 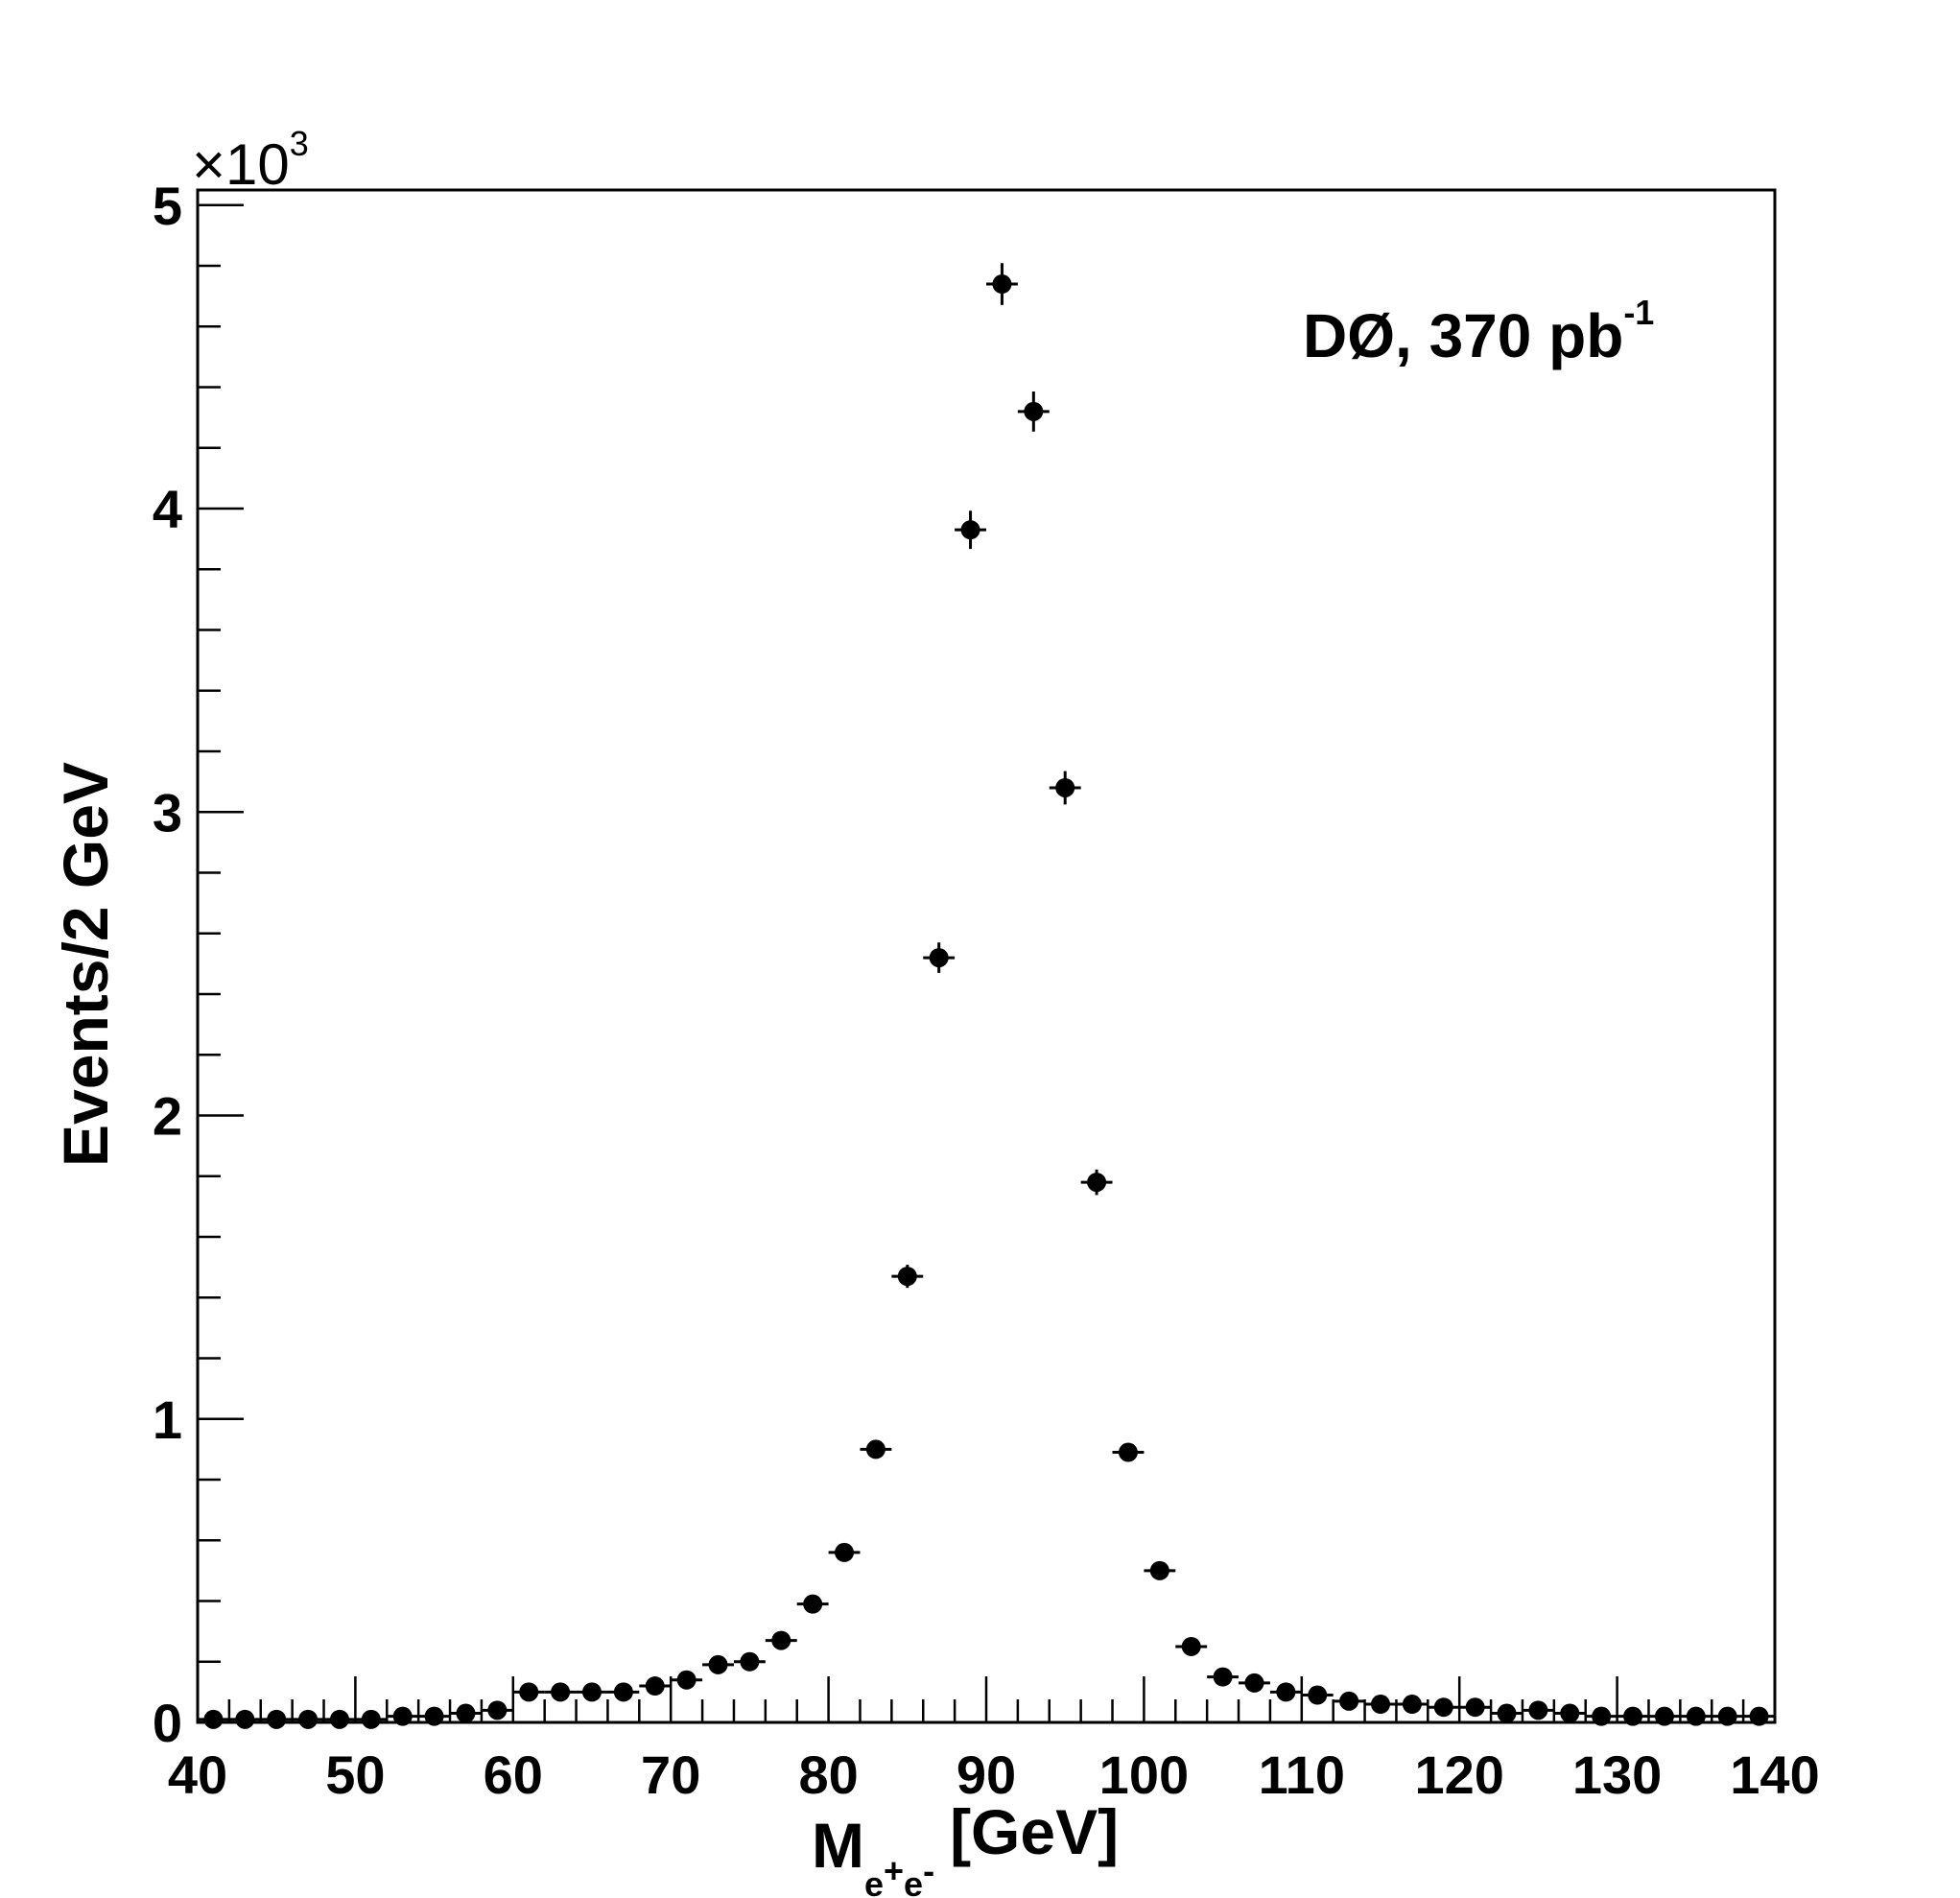 I want to click on y-multiplier-exponent: 3, so click(x=300, y=143).